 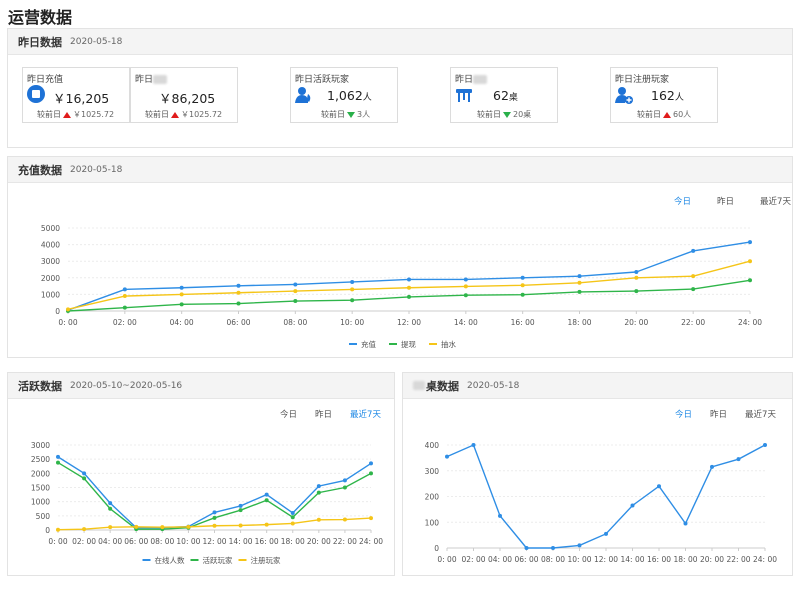 I want to click on legend-label: 抽水, so click(x=448, y=344).